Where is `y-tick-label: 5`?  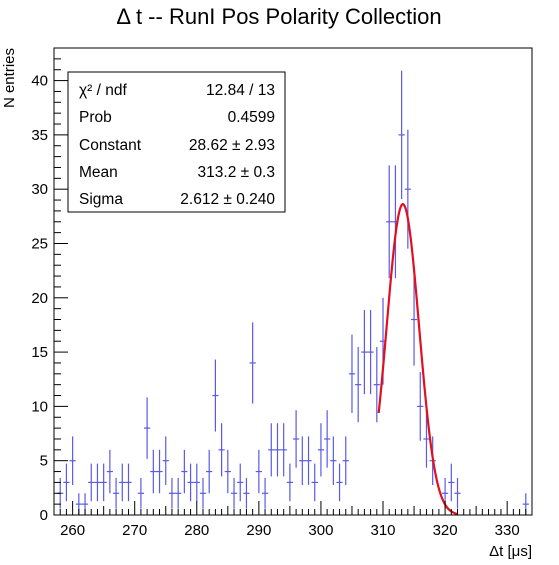 y-tick-label: 5 is located at coordinates (44, 461).